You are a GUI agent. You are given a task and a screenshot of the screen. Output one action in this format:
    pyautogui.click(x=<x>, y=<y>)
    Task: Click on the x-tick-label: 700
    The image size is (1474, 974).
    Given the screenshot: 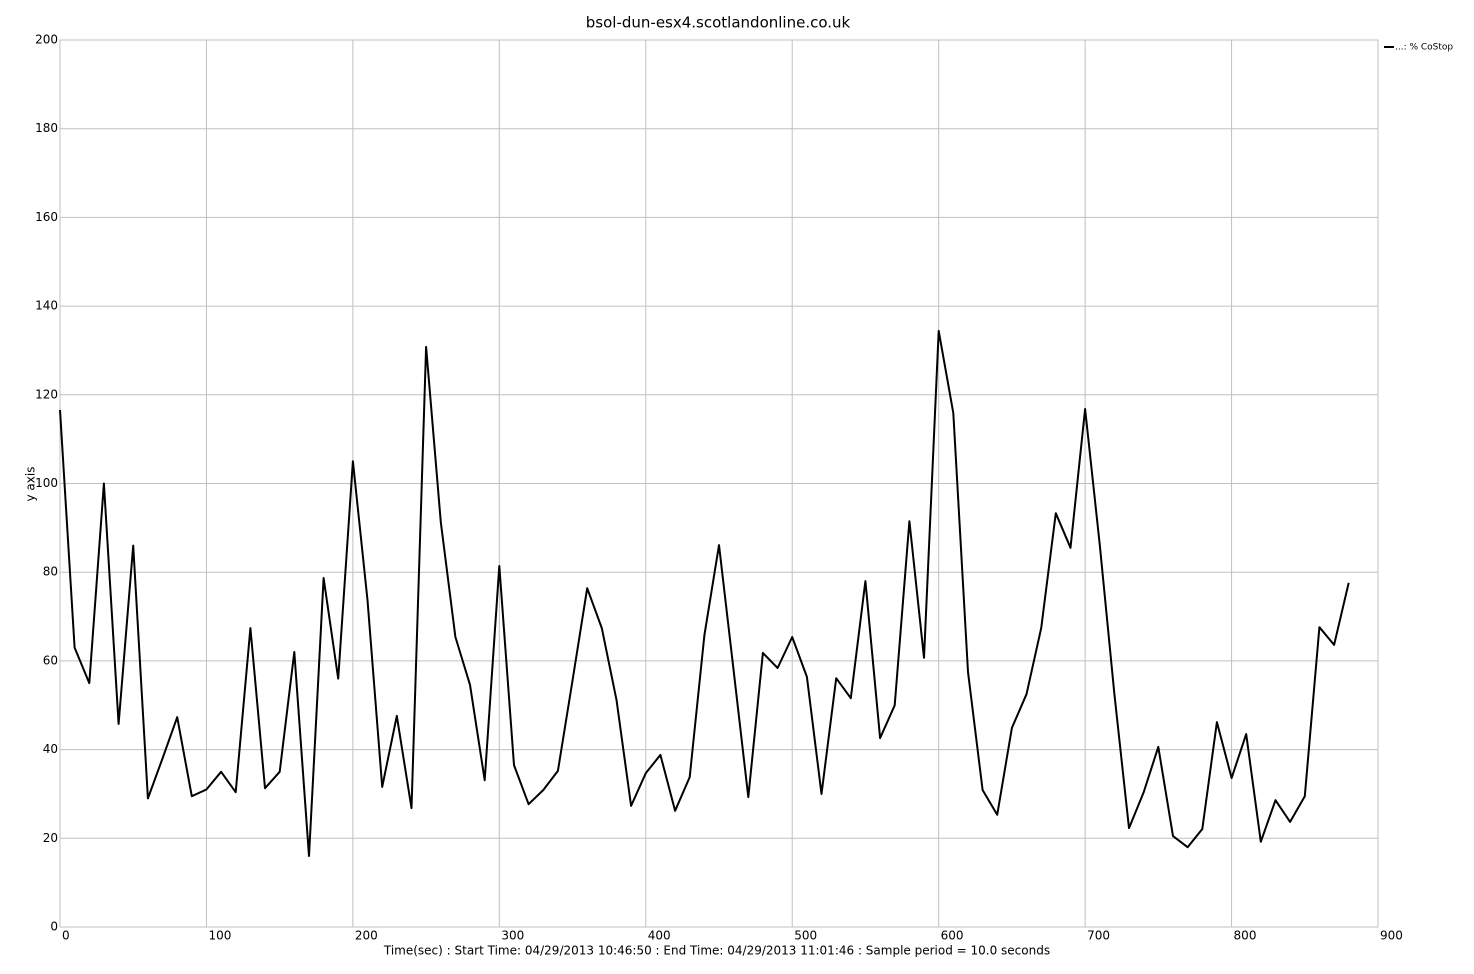 What is the action you would take?
    pyautogui.click(x=1098, y=936)
    